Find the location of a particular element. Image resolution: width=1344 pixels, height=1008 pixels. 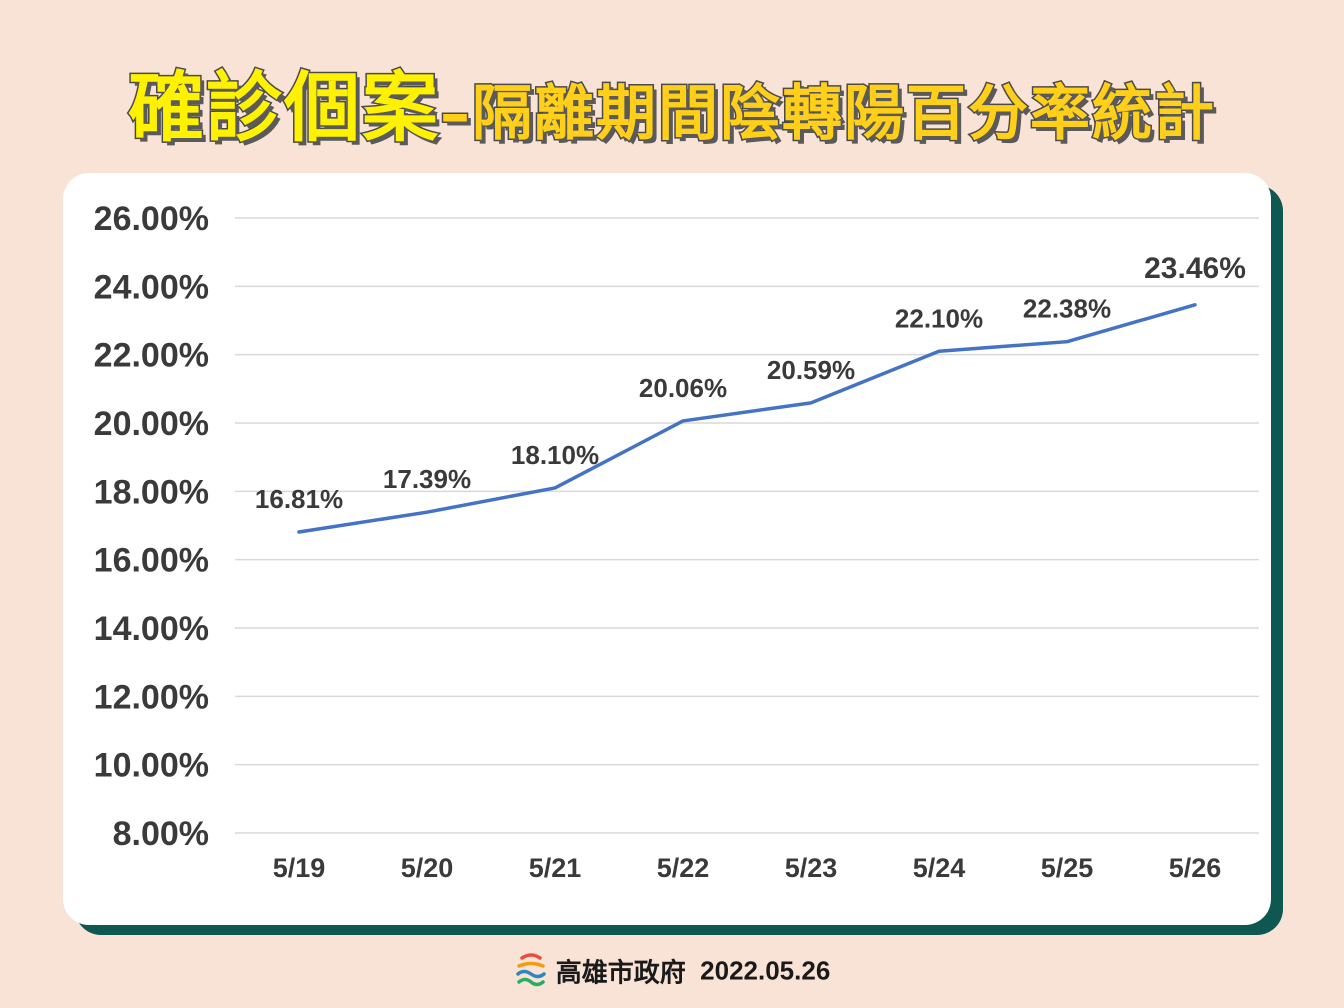

y-tick-label: 16.00% is located at coordinates (151, 561).